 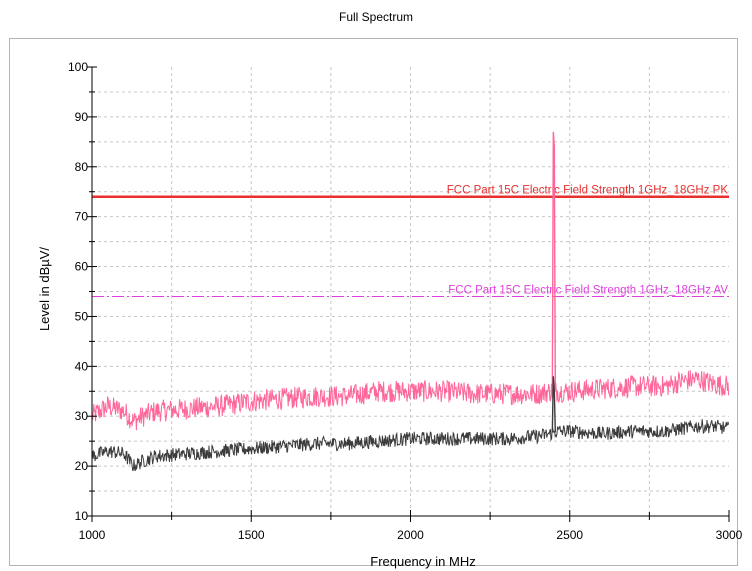 What do you see at coordinates (82, 267) in the screenshot?
I see `y-tick-label: 60` at bounding box center [82, 267].